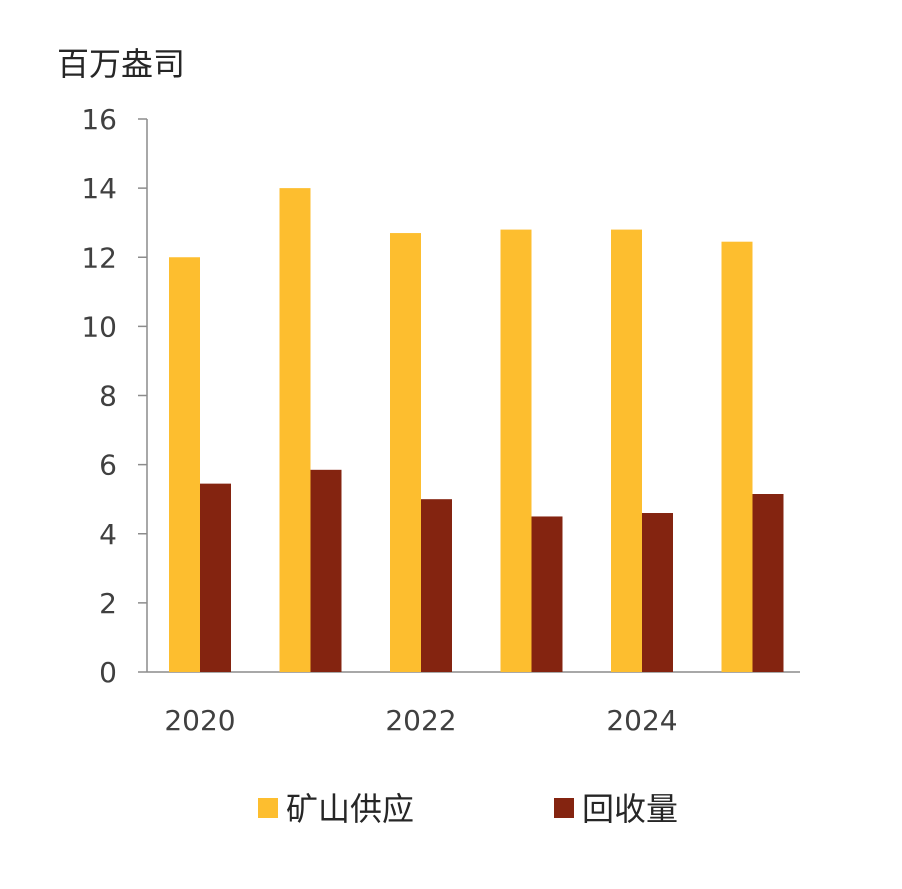 The height and width of the screenshot is (889, 902). What do you see at coordinates (215, 577) in the screenshot?
I see `bar-recycling-2020` at bounding box center [215, 577].